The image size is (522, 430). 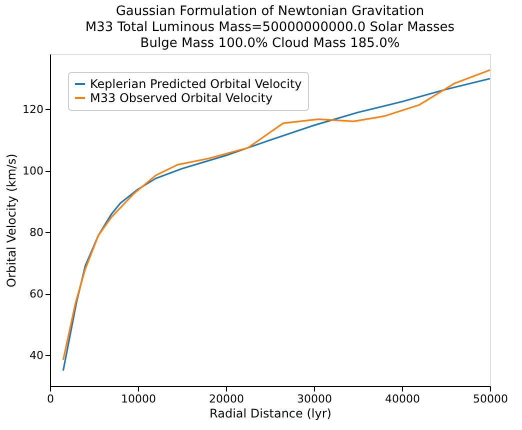 I want to click on x-tick-label: 20000, so click(x=226, y=399).